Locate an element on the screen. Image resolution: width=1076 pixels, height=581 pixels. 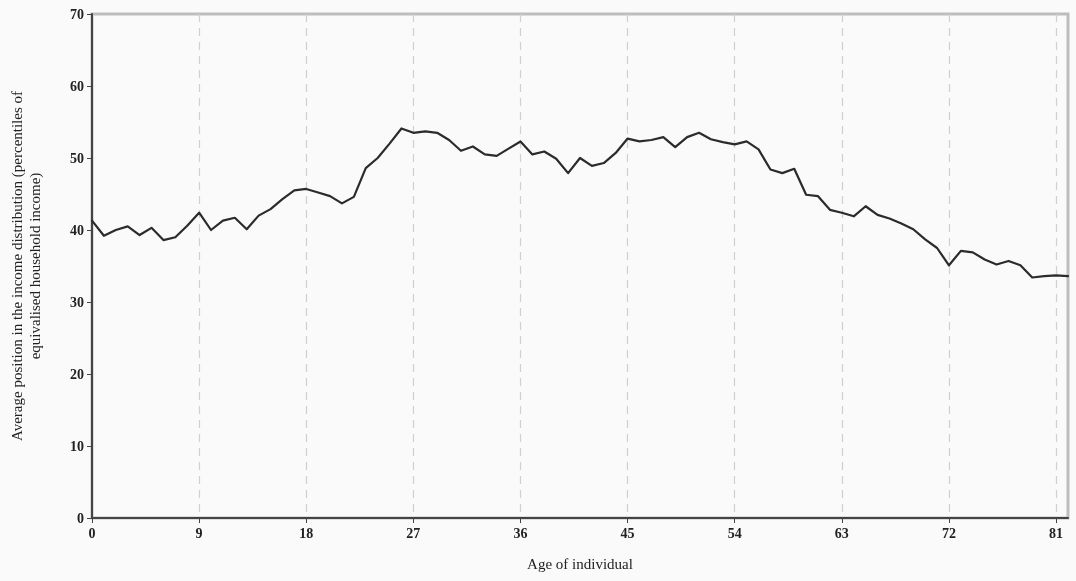
y-tick-label: 30 is located at coordinates (77, 302).